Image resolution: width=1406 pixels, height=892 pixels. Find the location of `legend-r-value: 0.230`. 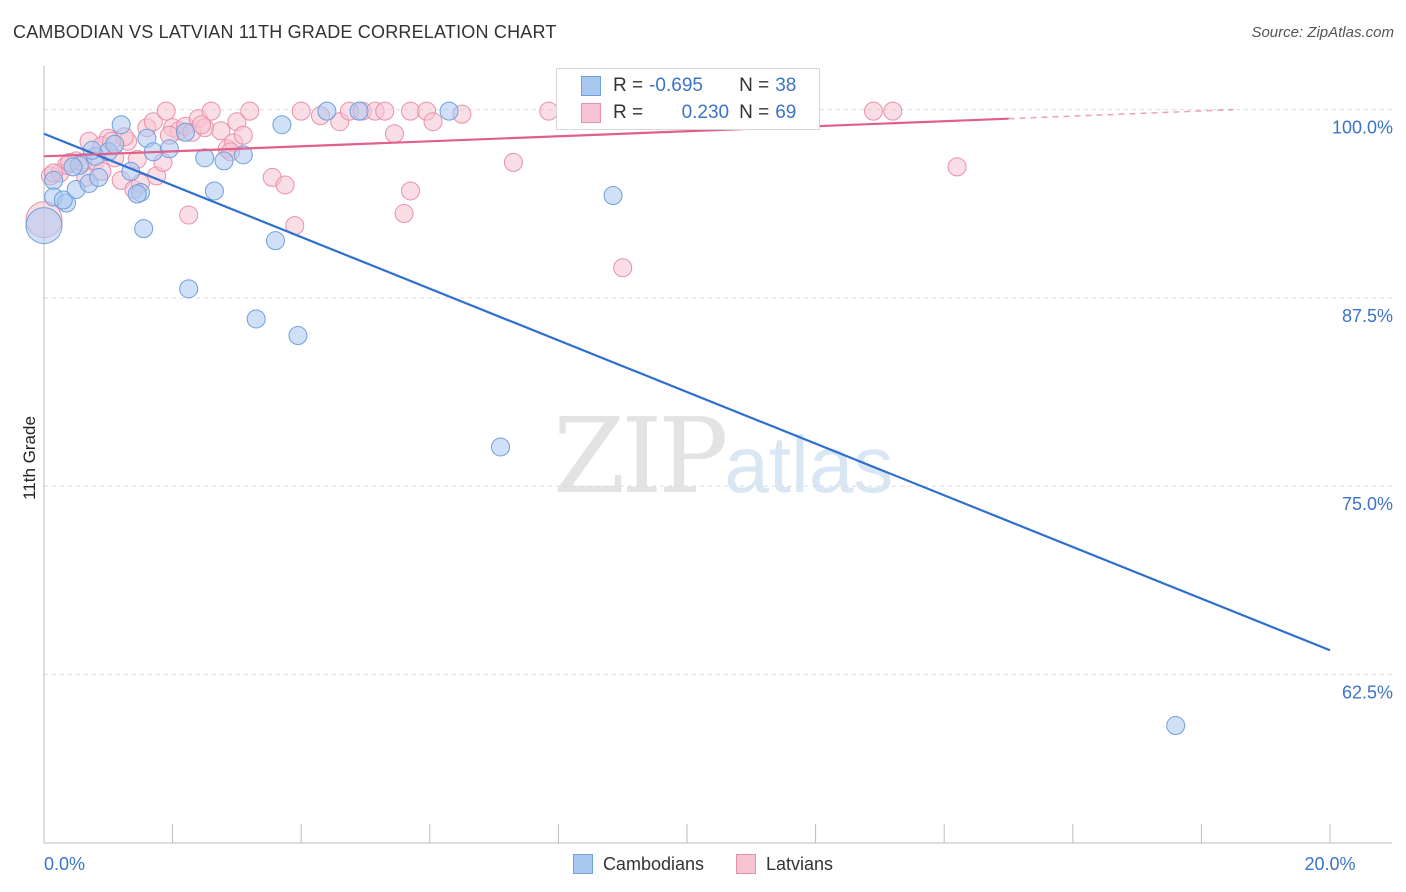

legend-r-value: 0.230 is located at coordinates (705, 112).